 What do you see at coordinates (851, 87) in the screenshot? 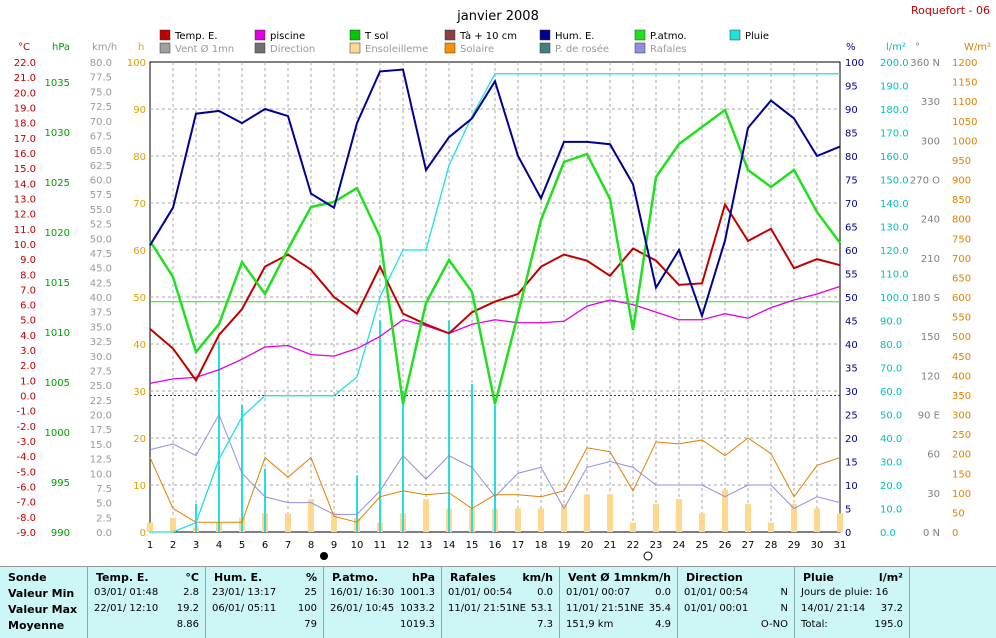
I see `tick-humidity: 95` at bounding box center [851, 87].